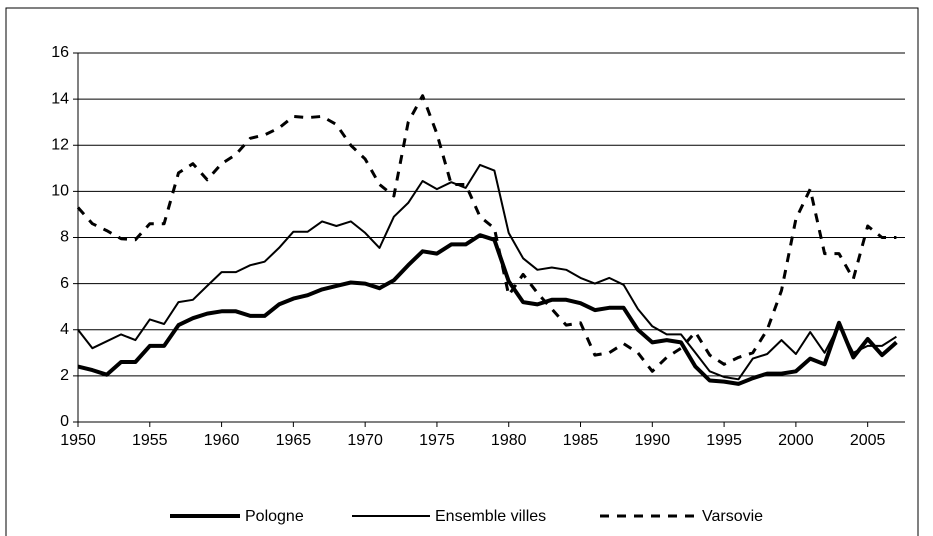 This screenshot has width=933, height=536. What do you see at coordinates (581, 440) in the screenshot?
I see `x-tick-label: 1985` at bounding box center [581, 440].